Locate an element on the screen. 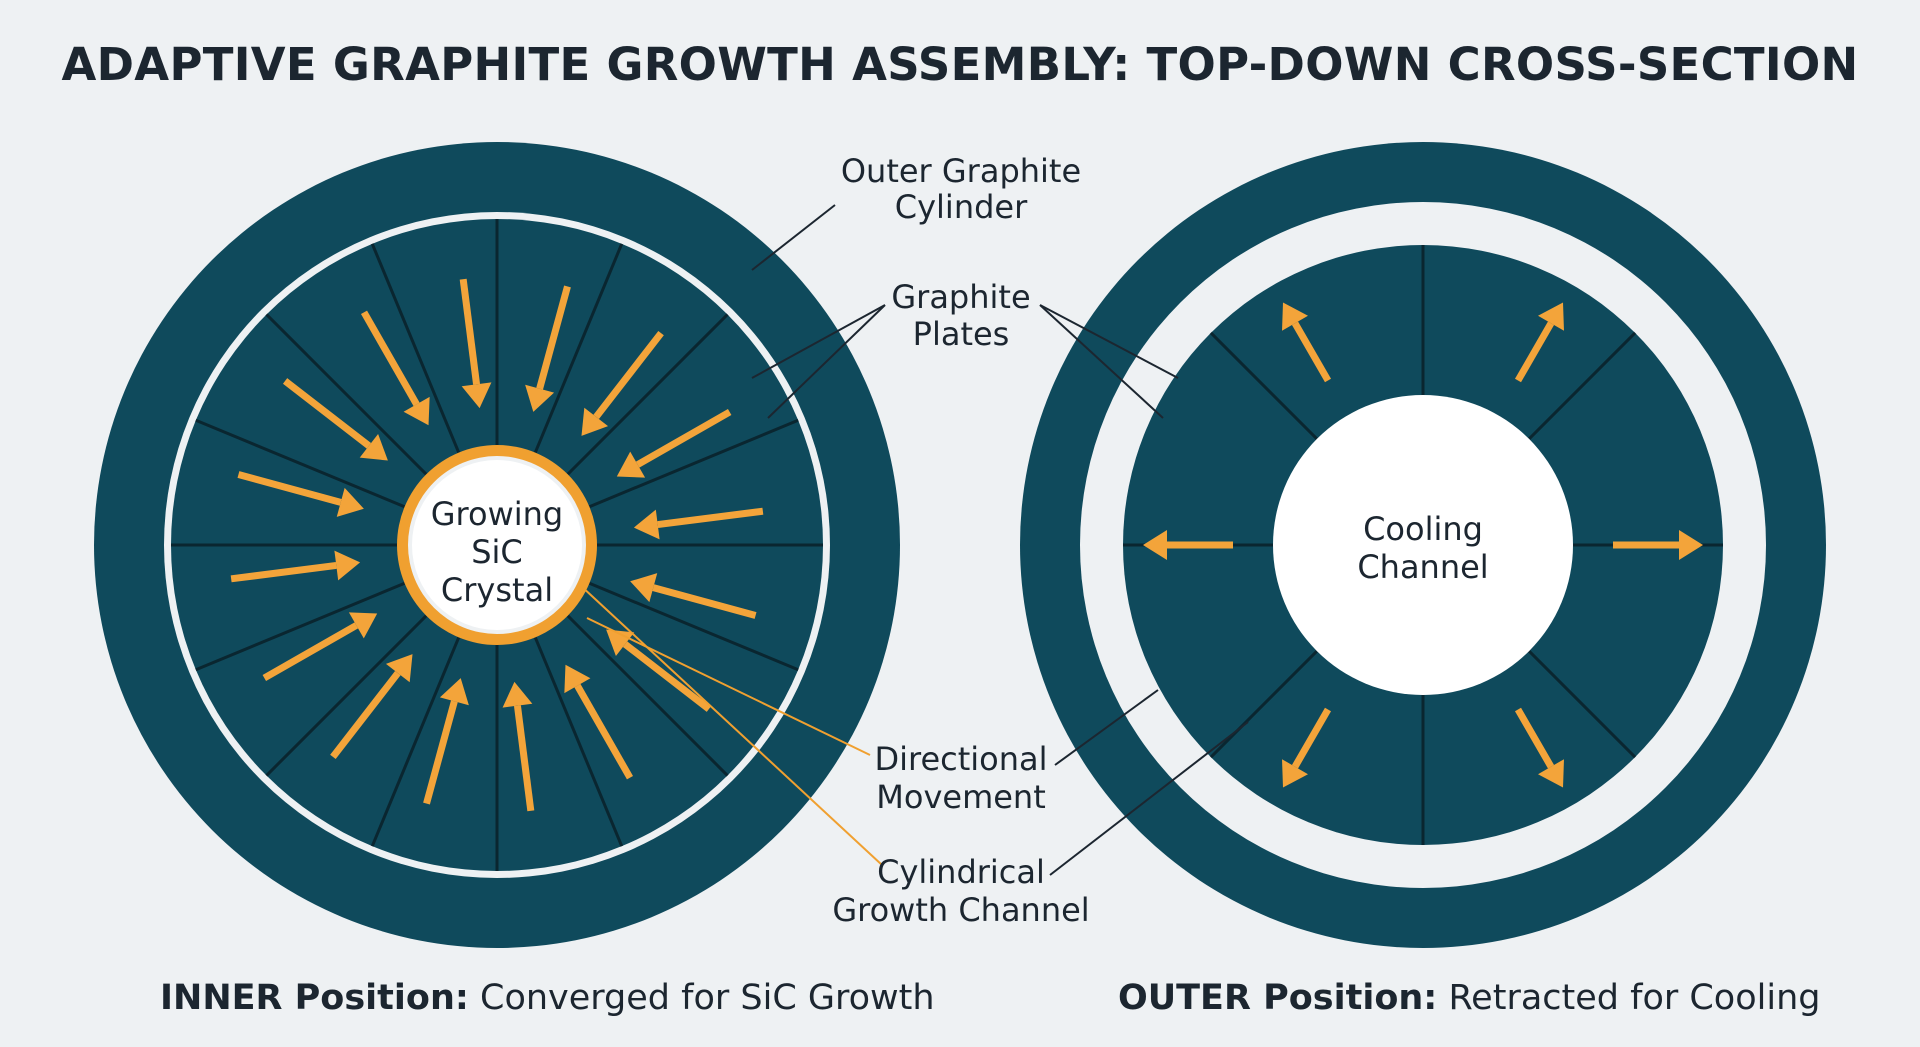 This screenshot has height=1047, width=1920. leader-growth-channel-left is located at coordinates (731, 725).